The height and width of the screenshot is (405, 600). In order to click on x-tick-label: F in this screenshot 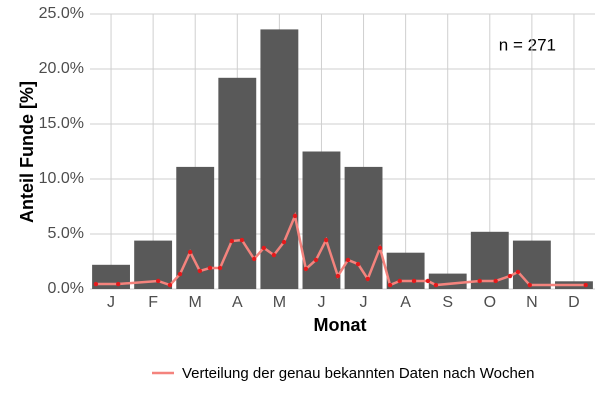, I will do `click(153, 302)`.